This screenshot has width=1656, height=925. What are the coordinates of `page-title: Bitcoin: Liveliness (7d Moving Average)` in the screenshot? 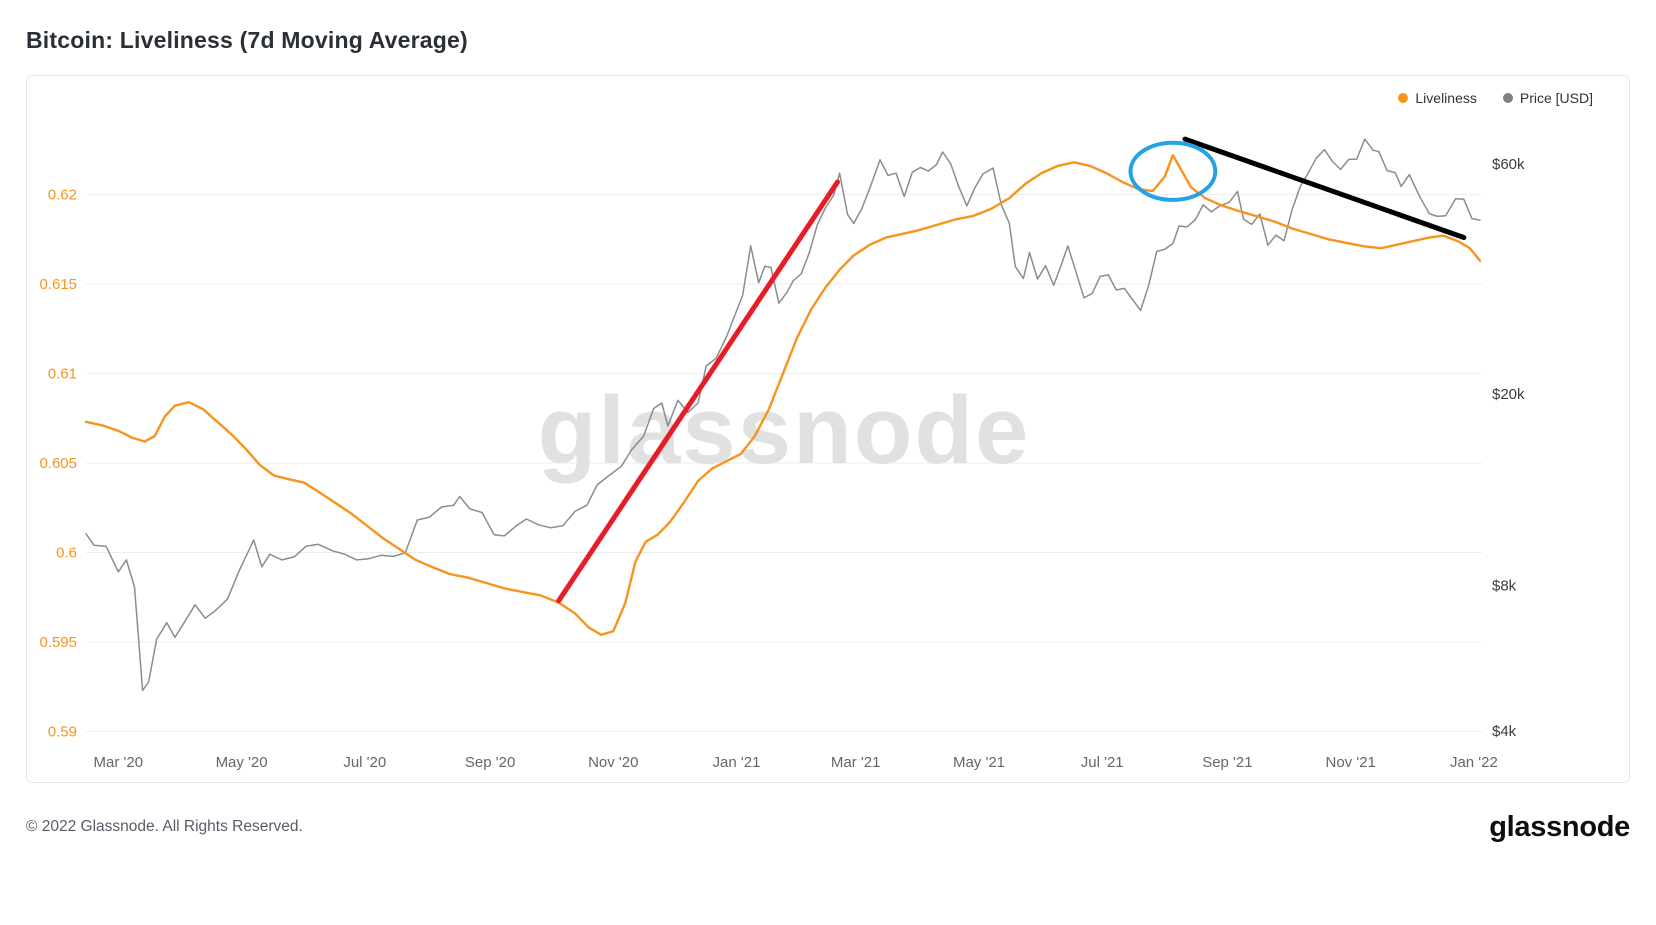 It's located at (247, 40).